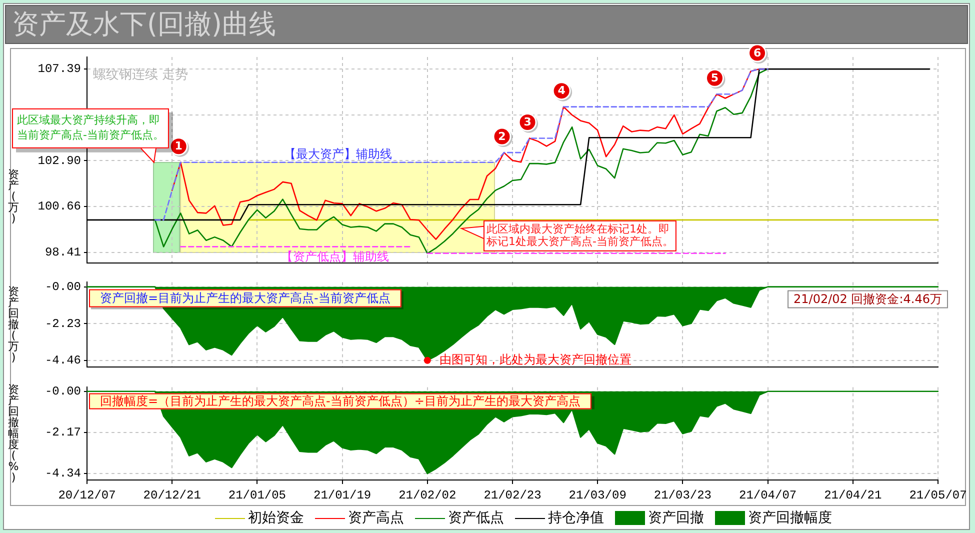 The image size is (975, 533). Describe the element at coordinates (62, 473) in the screenshot. I see `y-tick-label: -4.34` at that location.